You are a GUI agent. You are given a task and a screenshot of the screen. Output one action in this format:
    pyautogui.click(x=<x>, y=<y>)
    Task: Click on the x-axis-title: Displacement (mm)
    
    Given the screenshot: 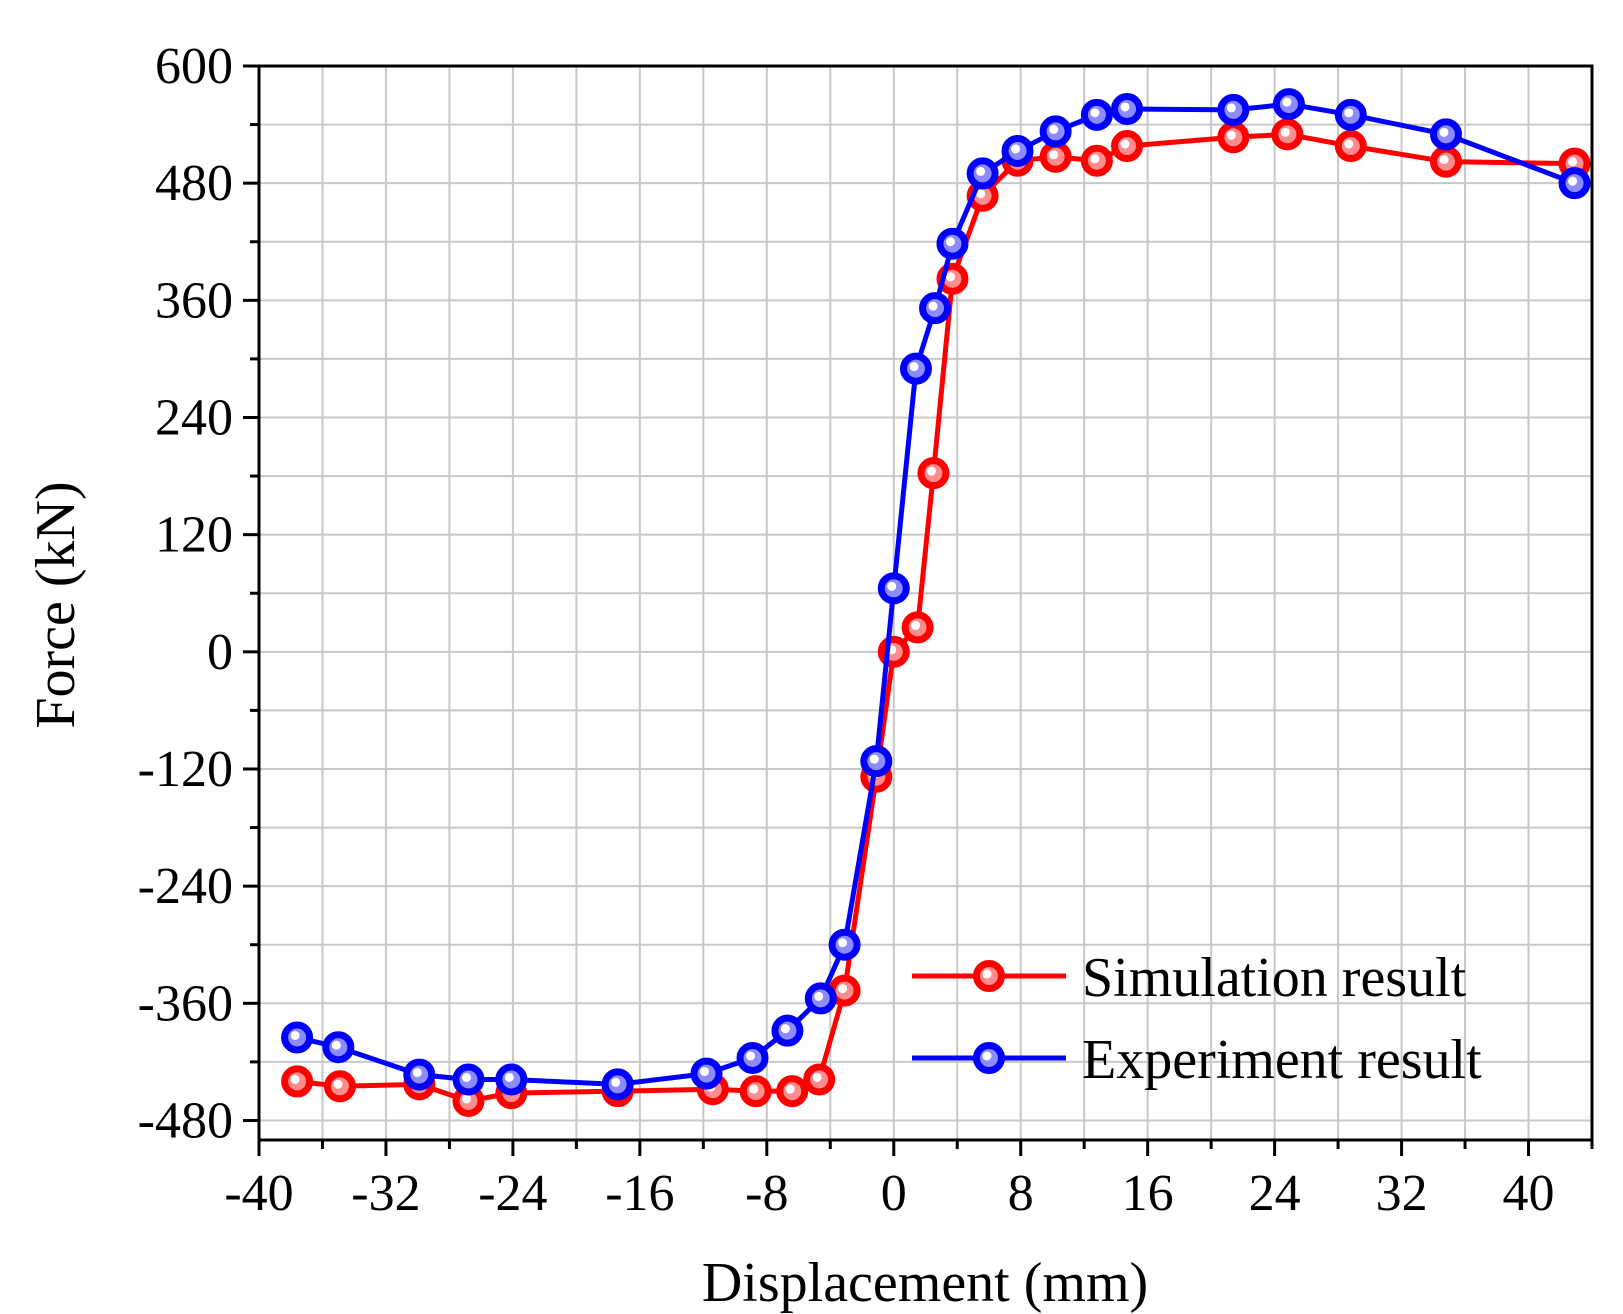 What is the action you would take?
    pyautogui.click(x=925, y=1283)
    